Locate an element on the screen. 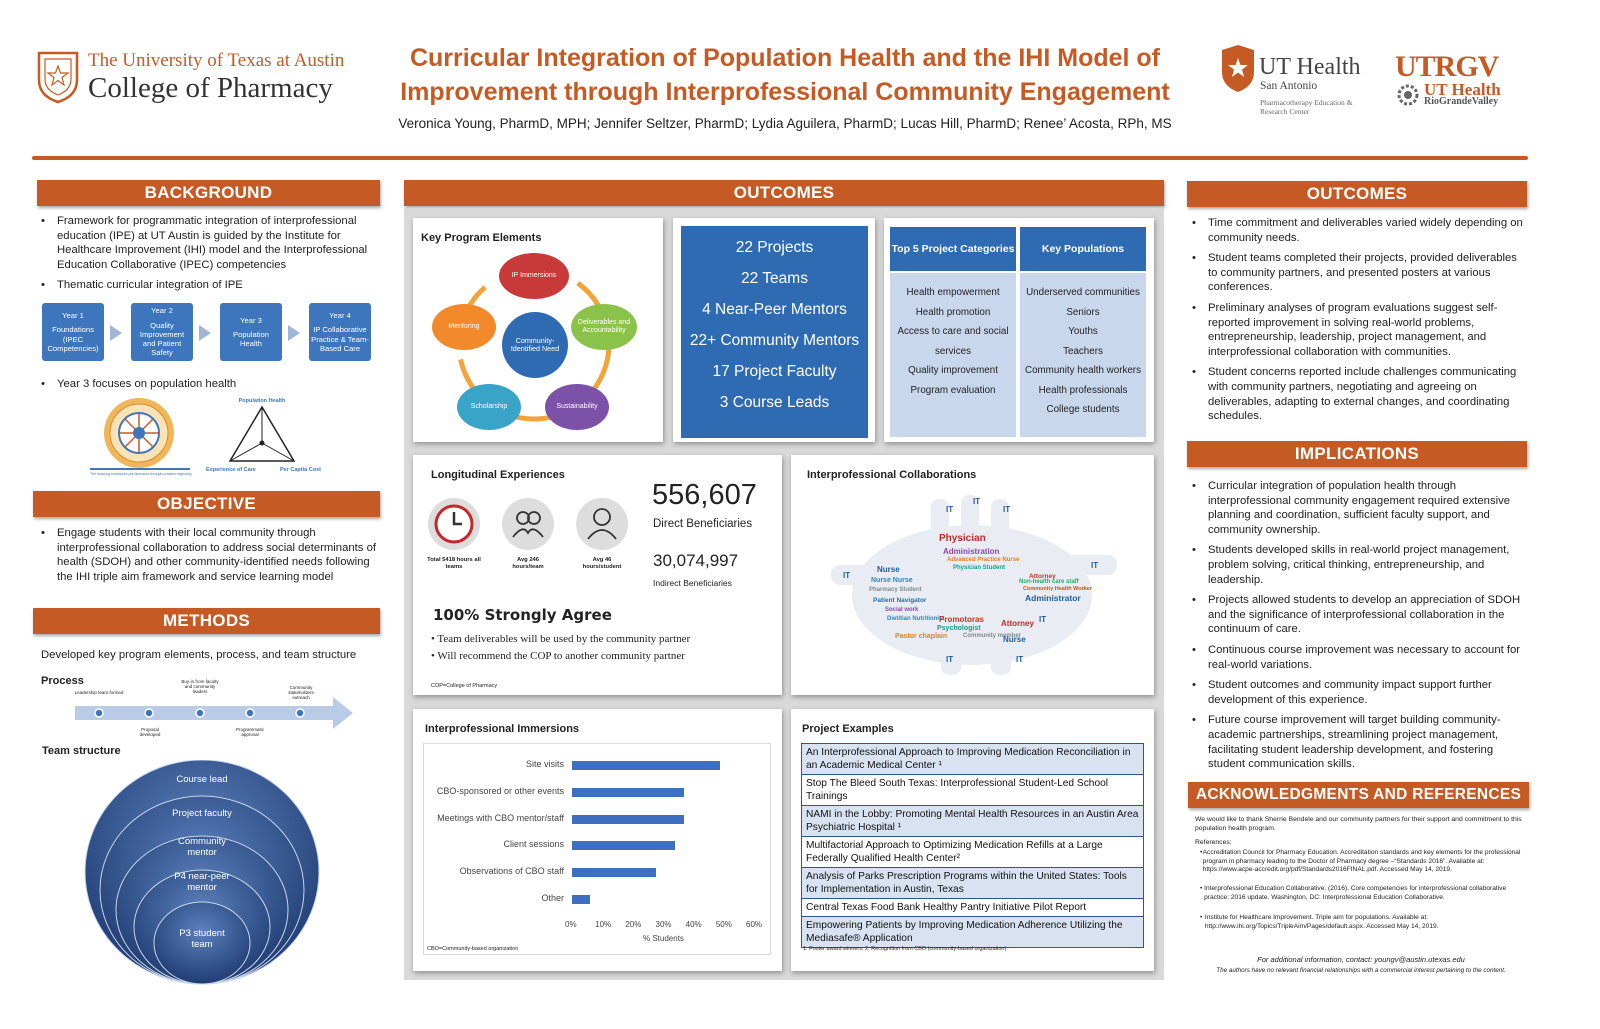 This screenshot has width=1600, height=1029. population-item: Community health workers is located at coordinates (1083, 370).